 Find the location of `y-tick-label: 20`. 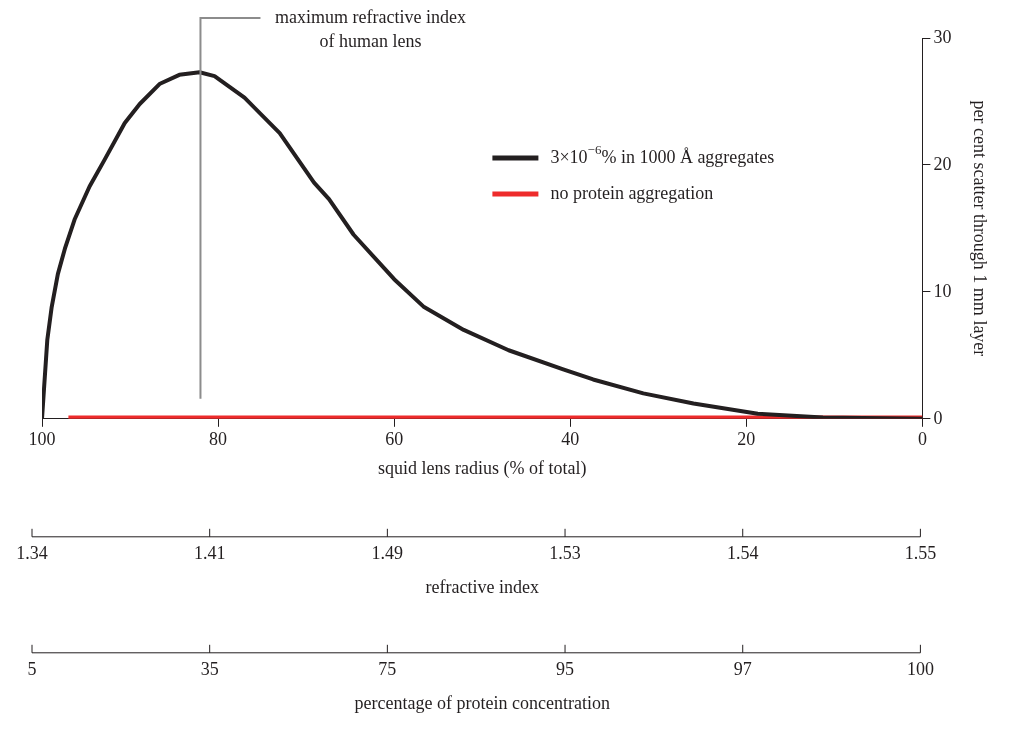

y-tick-label: 20 is located at coordinates (942, 163).